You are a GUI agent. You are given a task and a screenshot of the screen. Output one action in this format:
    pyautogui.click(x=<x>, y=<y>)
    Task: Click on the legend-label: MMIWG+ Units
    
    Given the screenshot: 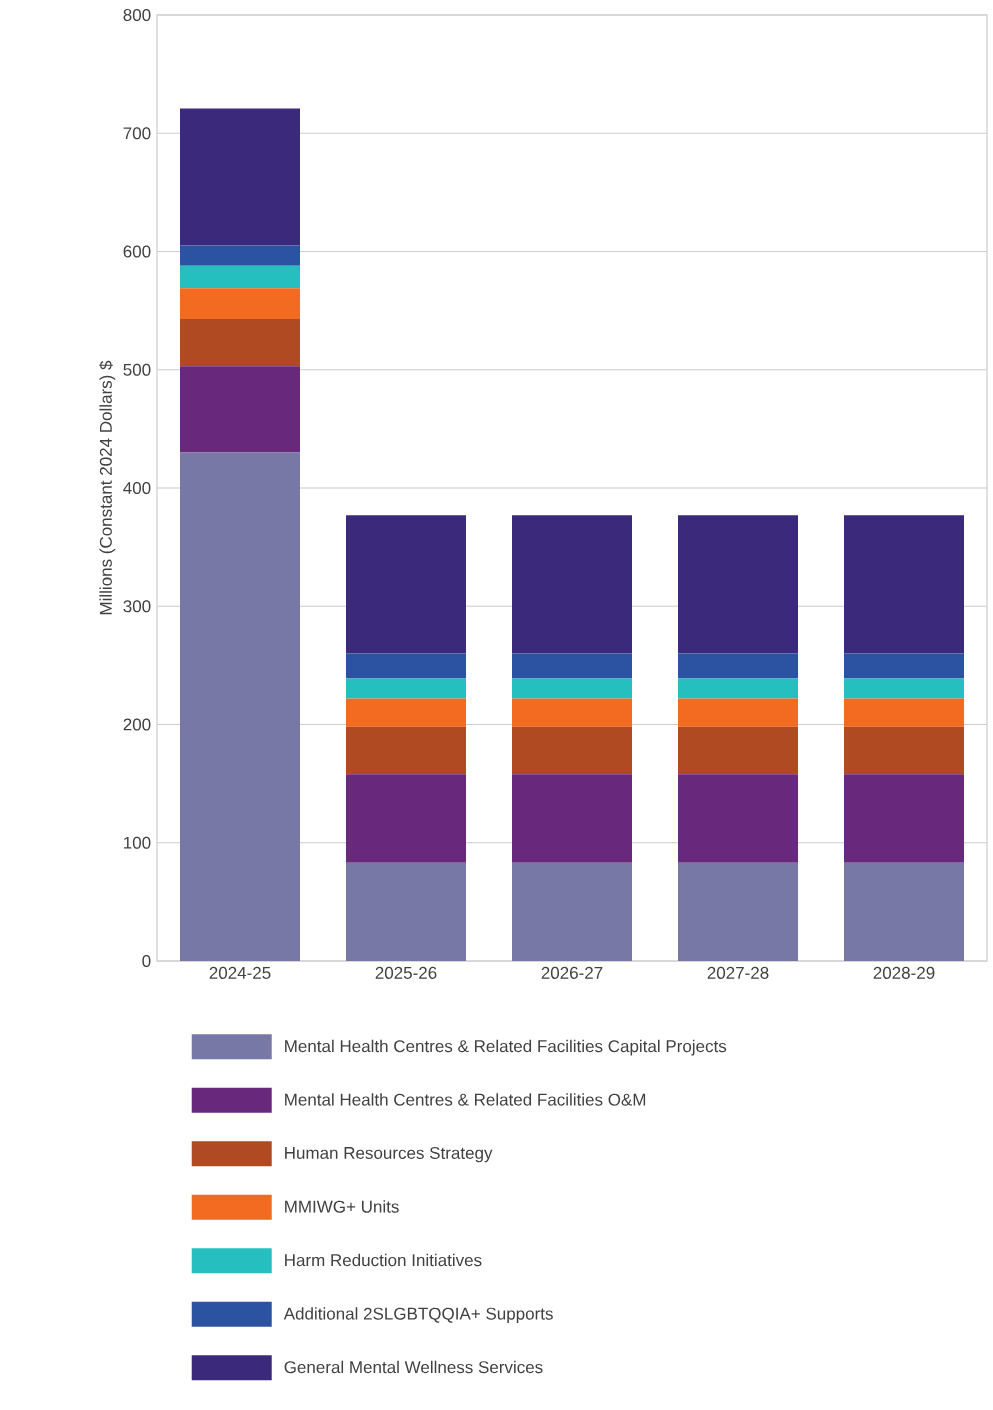 What is the action you would take?
    pyautogui.click(x=342, y=1206)
    